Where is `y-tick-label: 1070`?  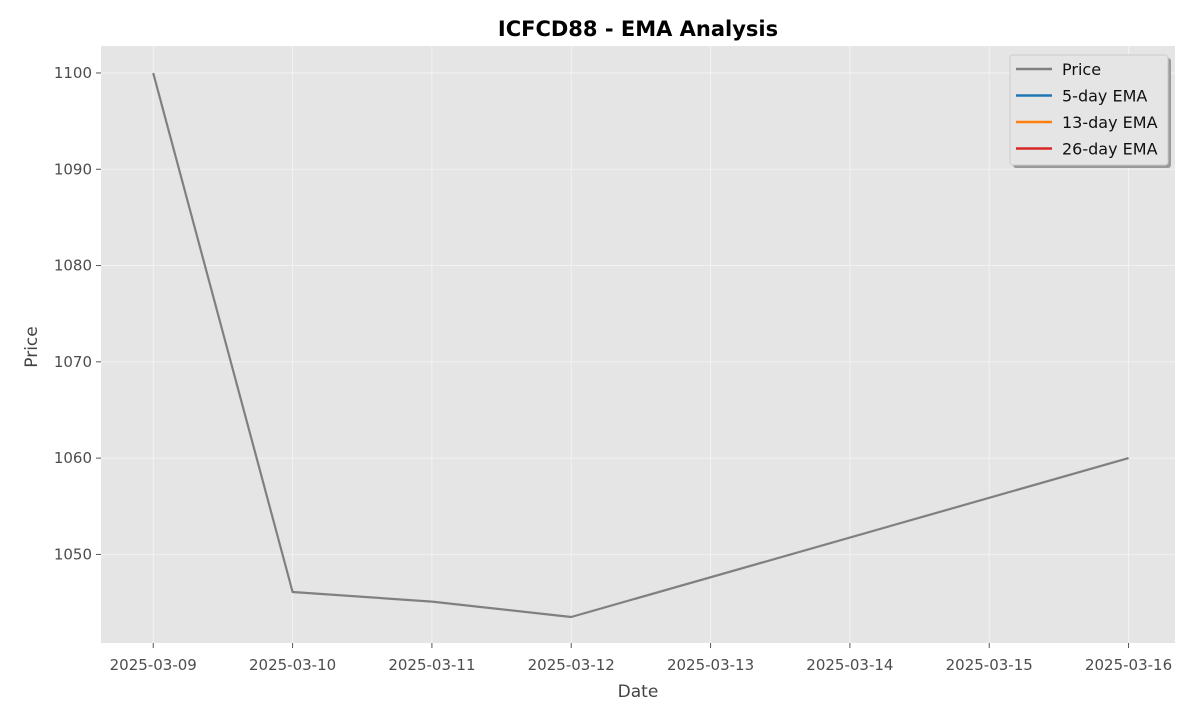
y-tick-label: 1070 is located at coordinates (73, 362).